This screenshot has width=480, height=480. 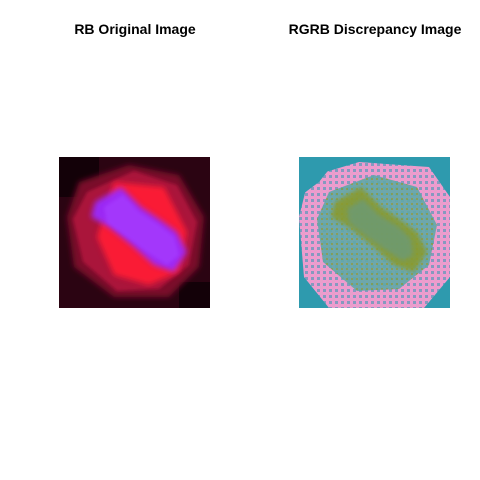 I want to click on discrepancy-image, so click(x=374, y=232).